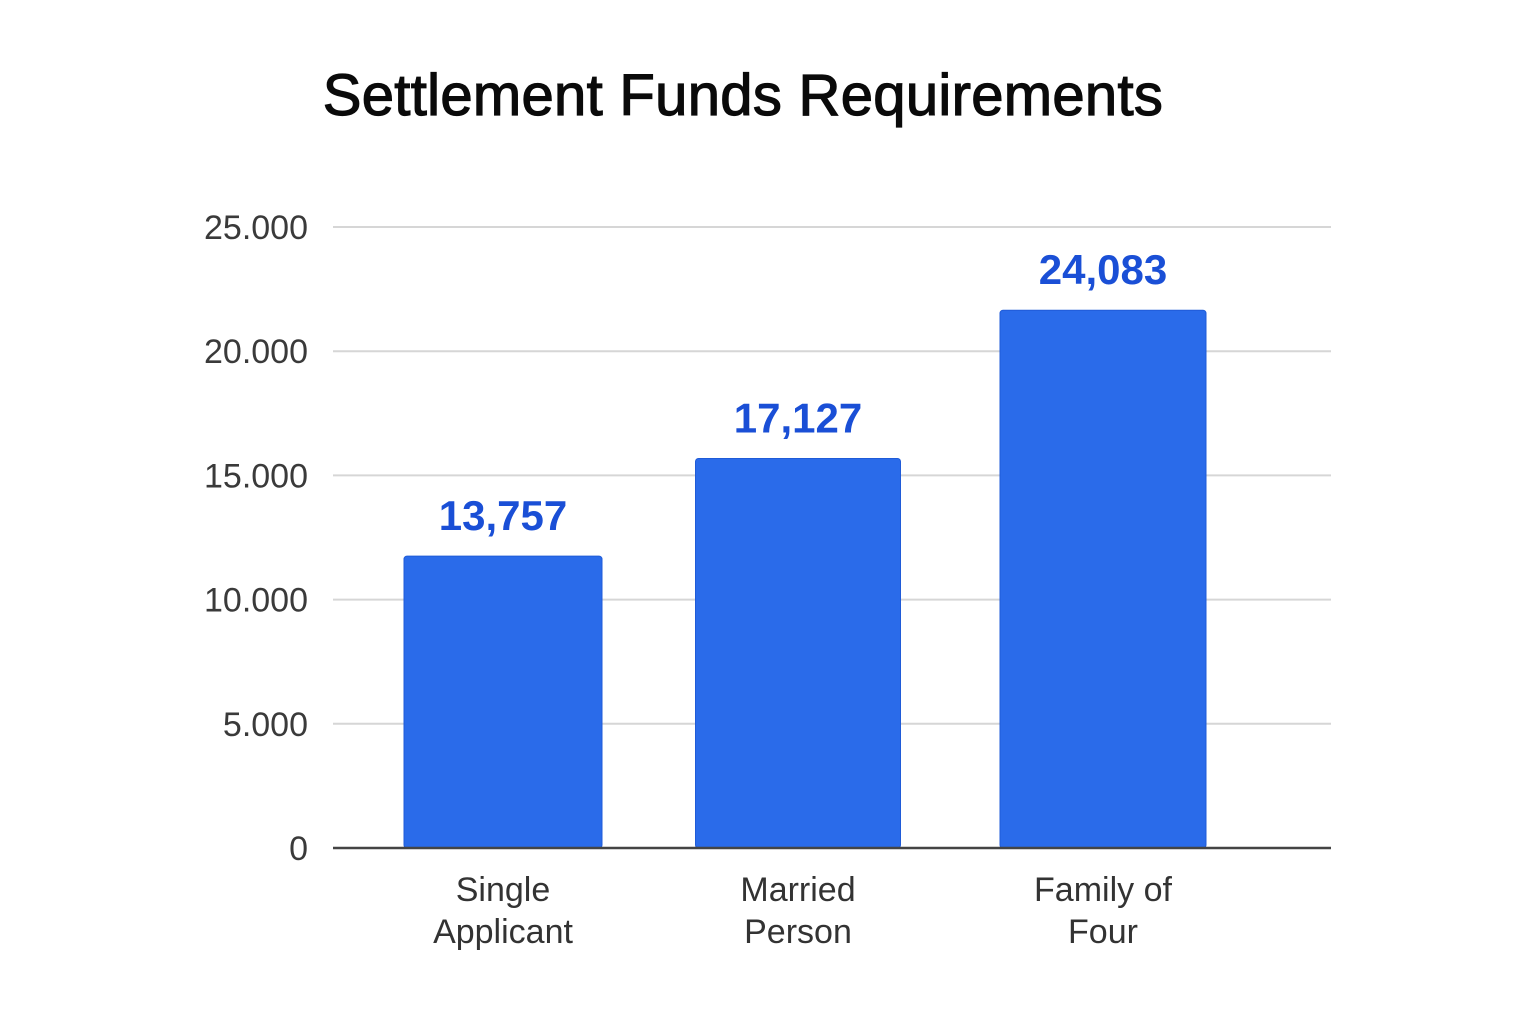 This screenshot has width=1536, height=1024. Describe the element at coordinates (743, 95) in the screenshot. I see `chart-title: Settlement Funds Requirements` at that location.